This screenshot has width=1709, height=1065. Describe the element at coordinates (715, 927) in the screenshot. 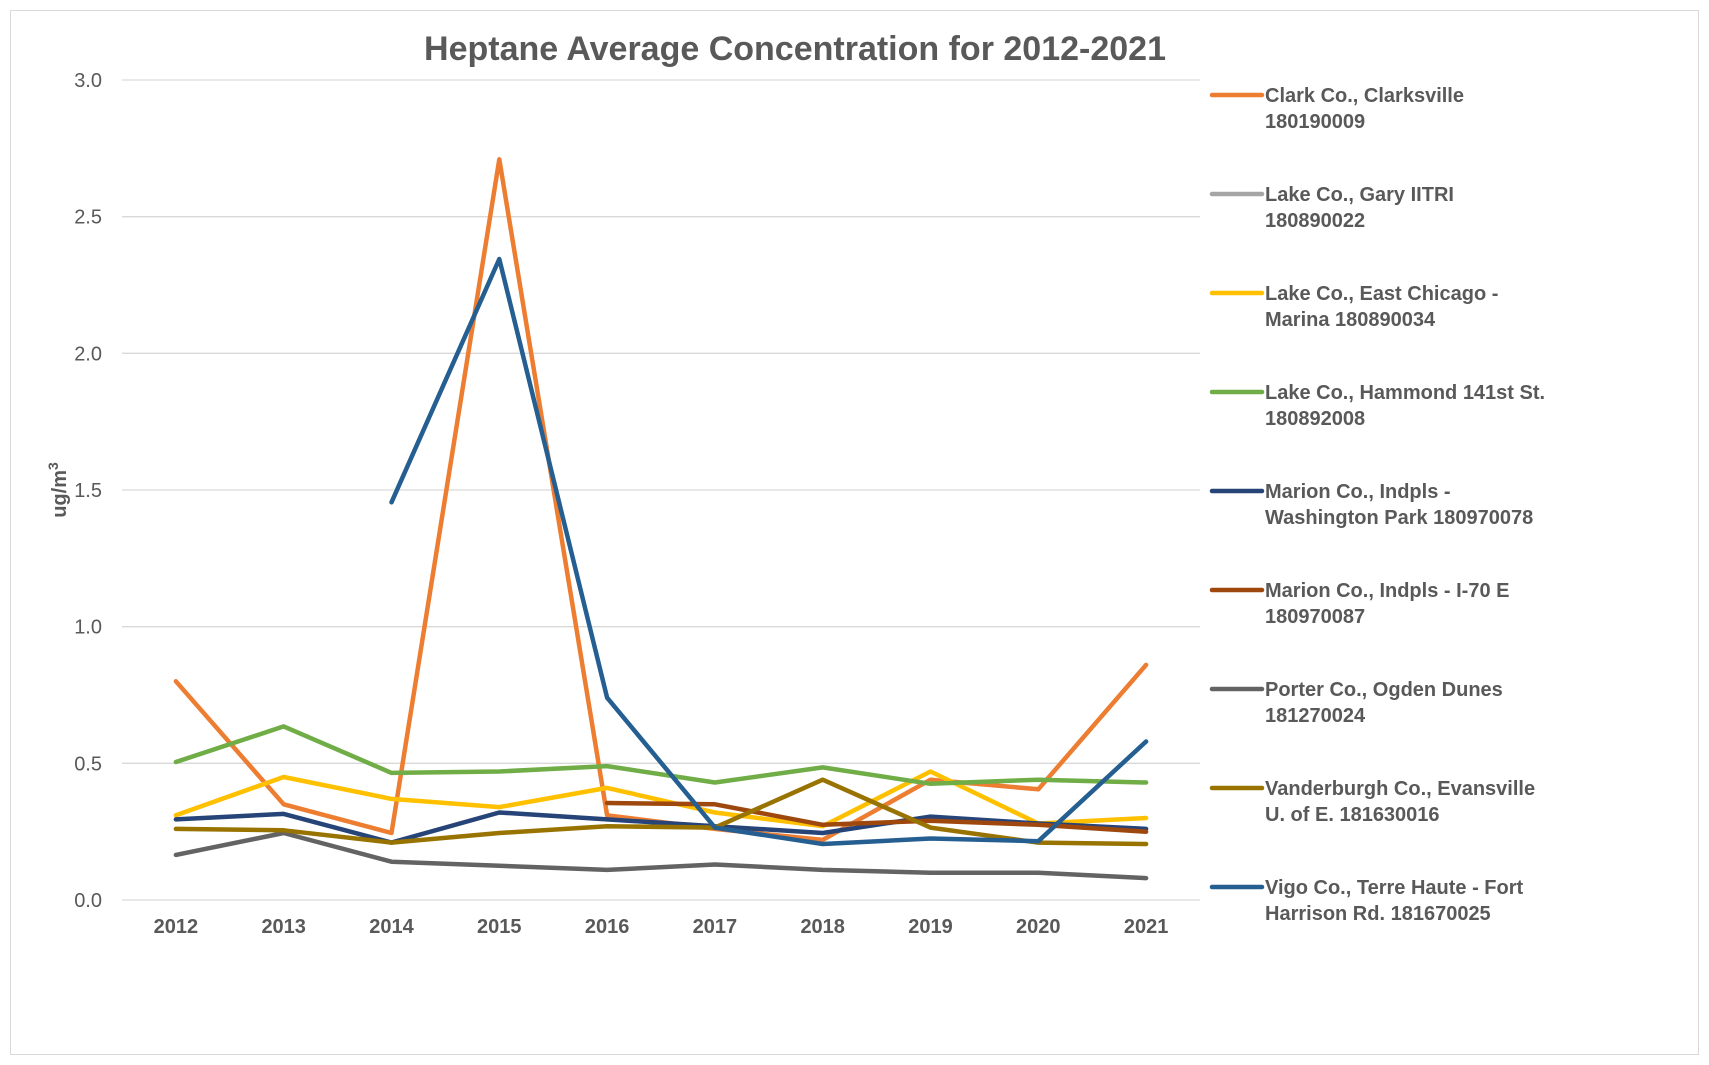

I see `x-tick-label: 2017` at that location.